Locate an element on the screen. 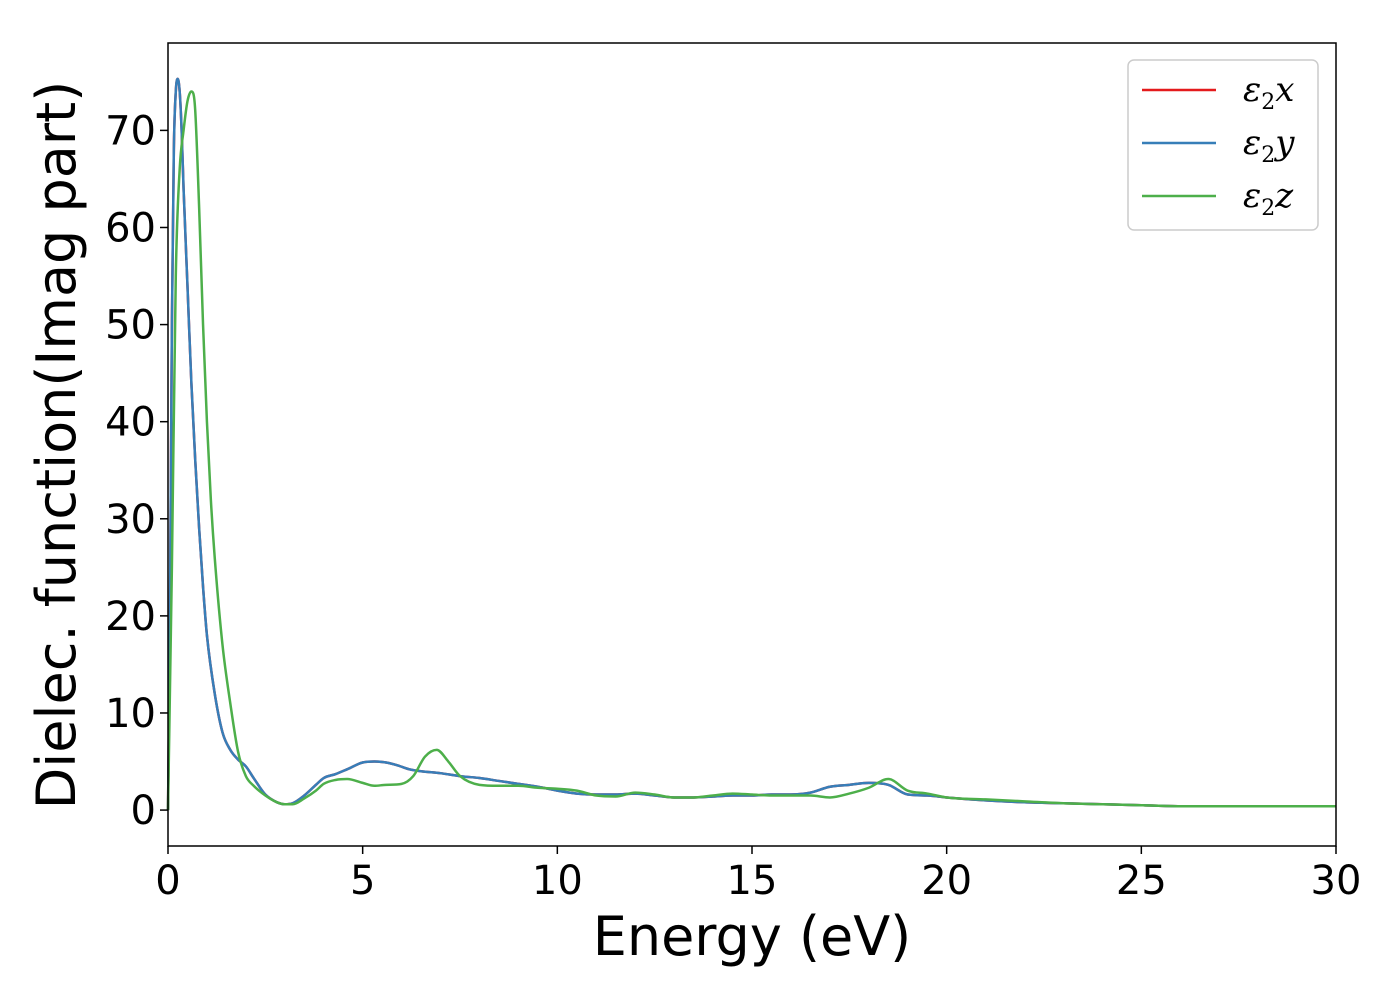 This screenshot has height=1000, width=1400. y-tick-label: 20 is located at coordinates (130, 617).